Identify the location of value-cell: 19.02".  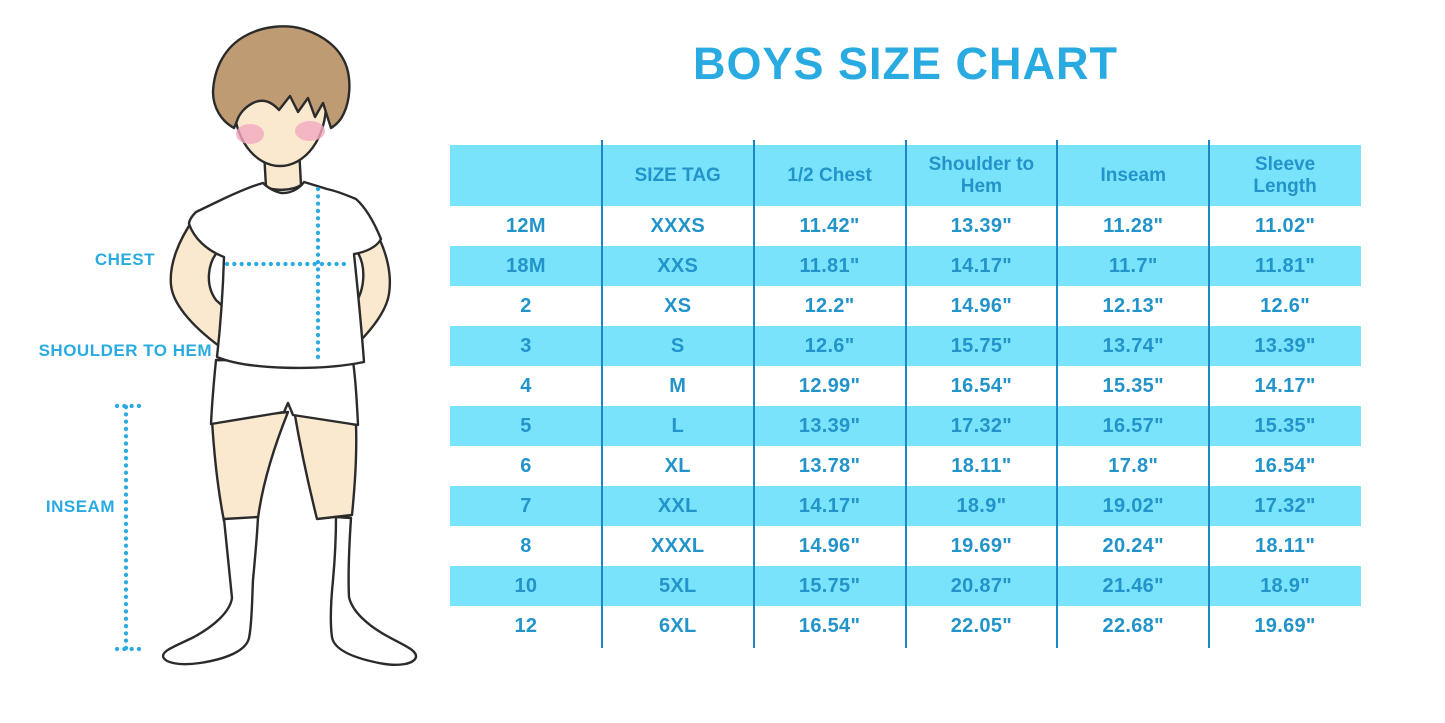
(1133, 505).